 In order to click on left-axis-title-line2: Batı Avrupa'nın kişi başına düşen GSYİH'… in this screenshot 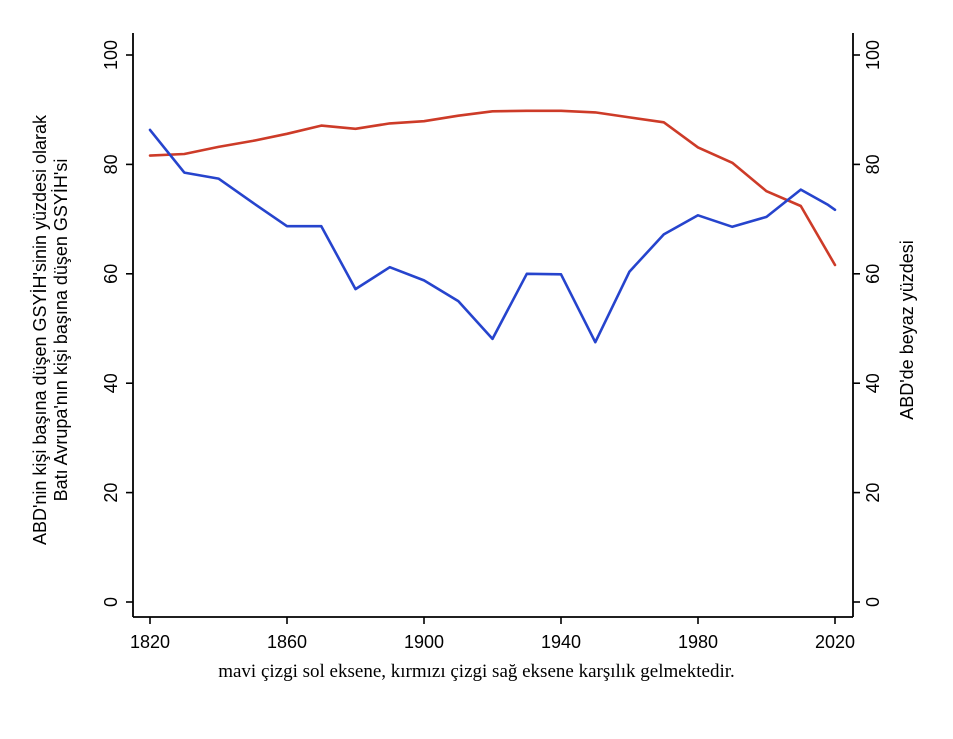, I will do `click(61, 330)`.